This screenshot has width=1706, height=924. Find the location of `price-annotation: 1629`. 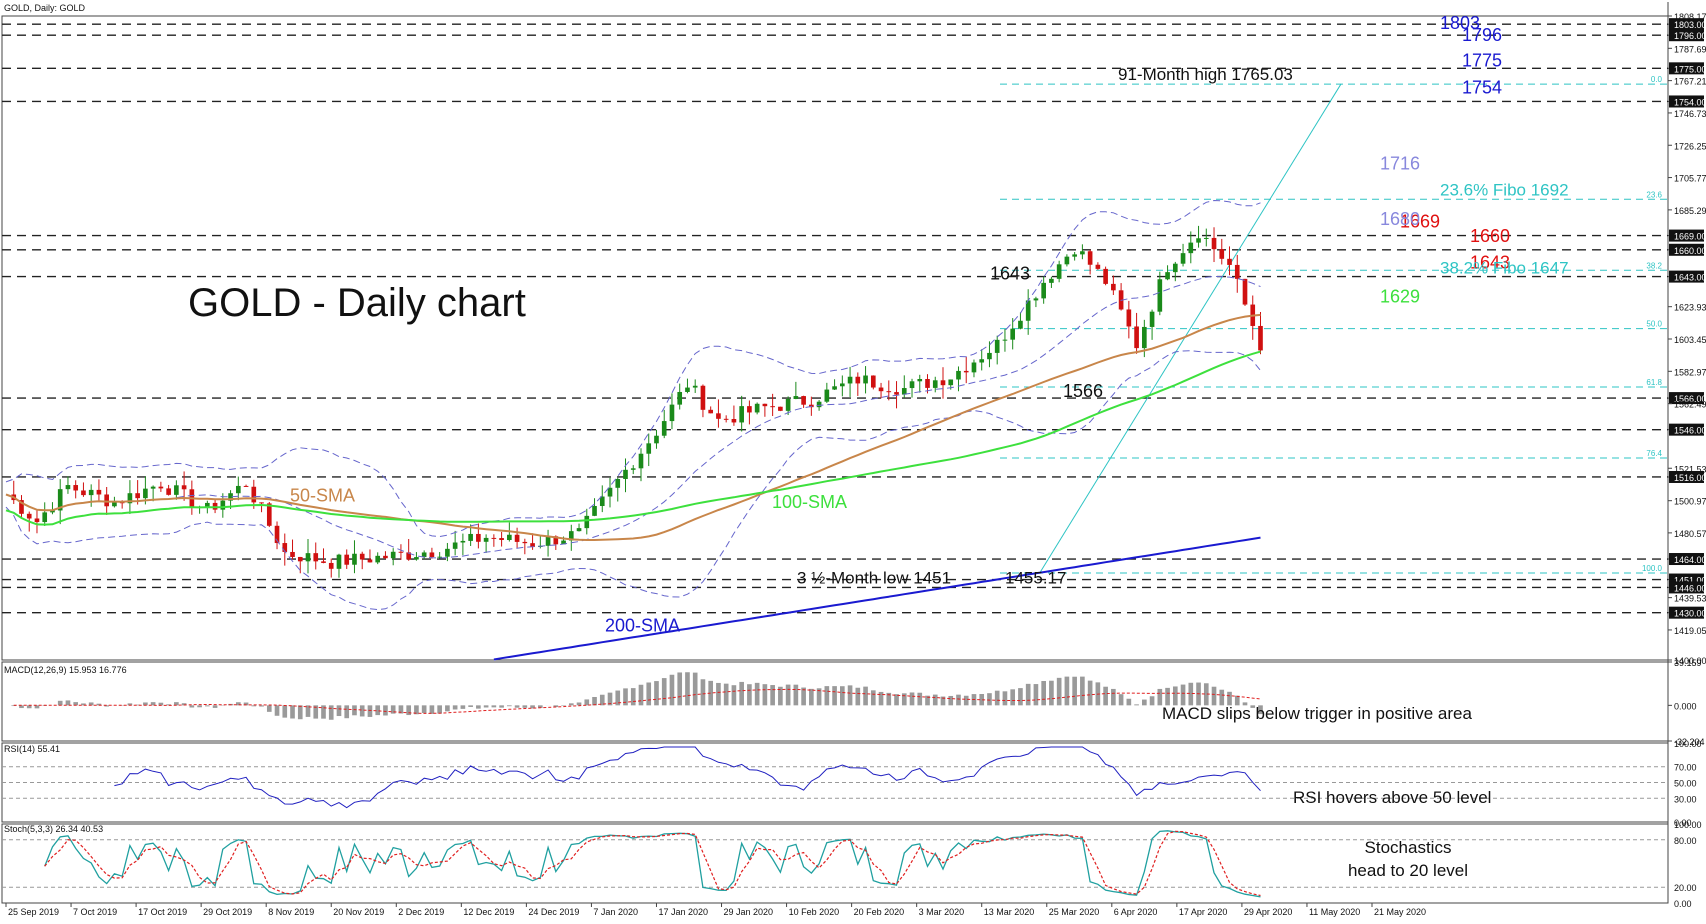

price-annotation: 1629 is located at coordinates (1400, 297).